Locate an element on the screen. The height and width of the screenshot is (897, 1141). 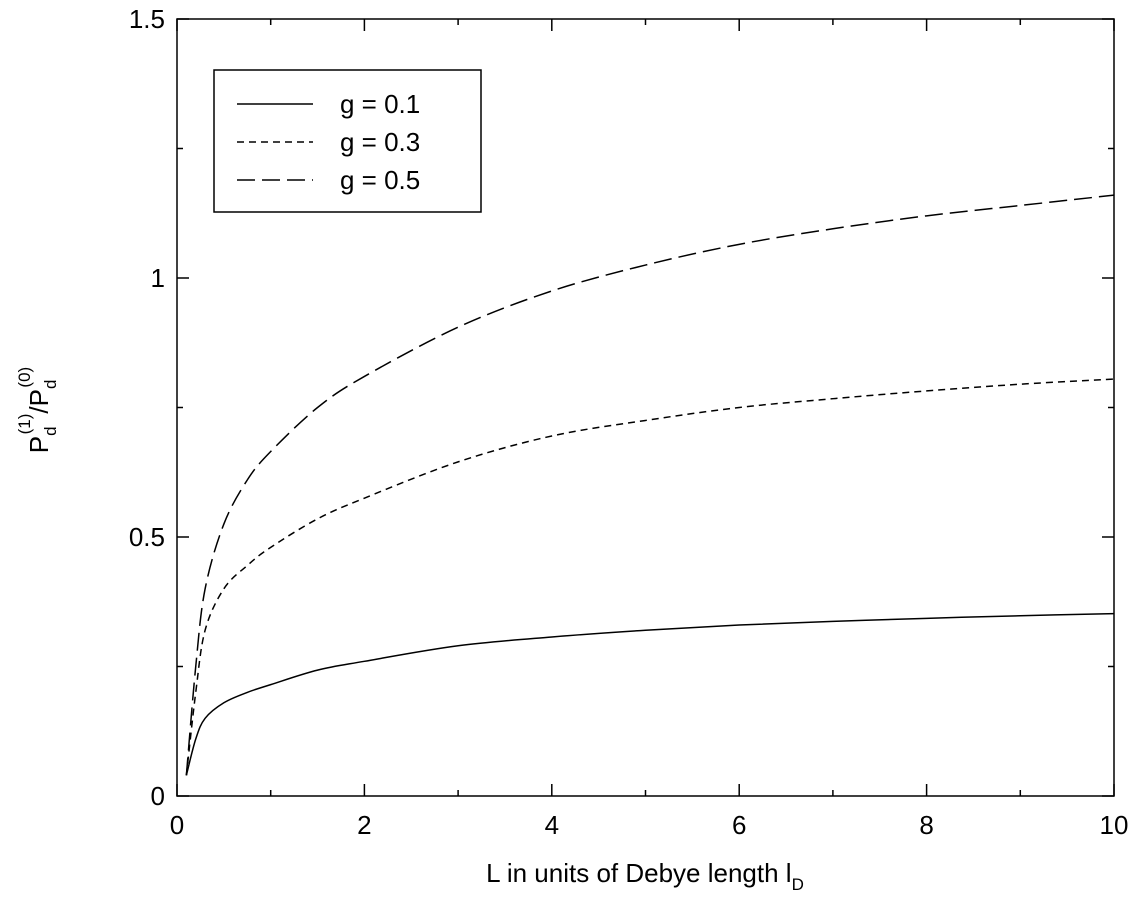
y-tick-label: 0.5 is located at coordinates (147, 537).